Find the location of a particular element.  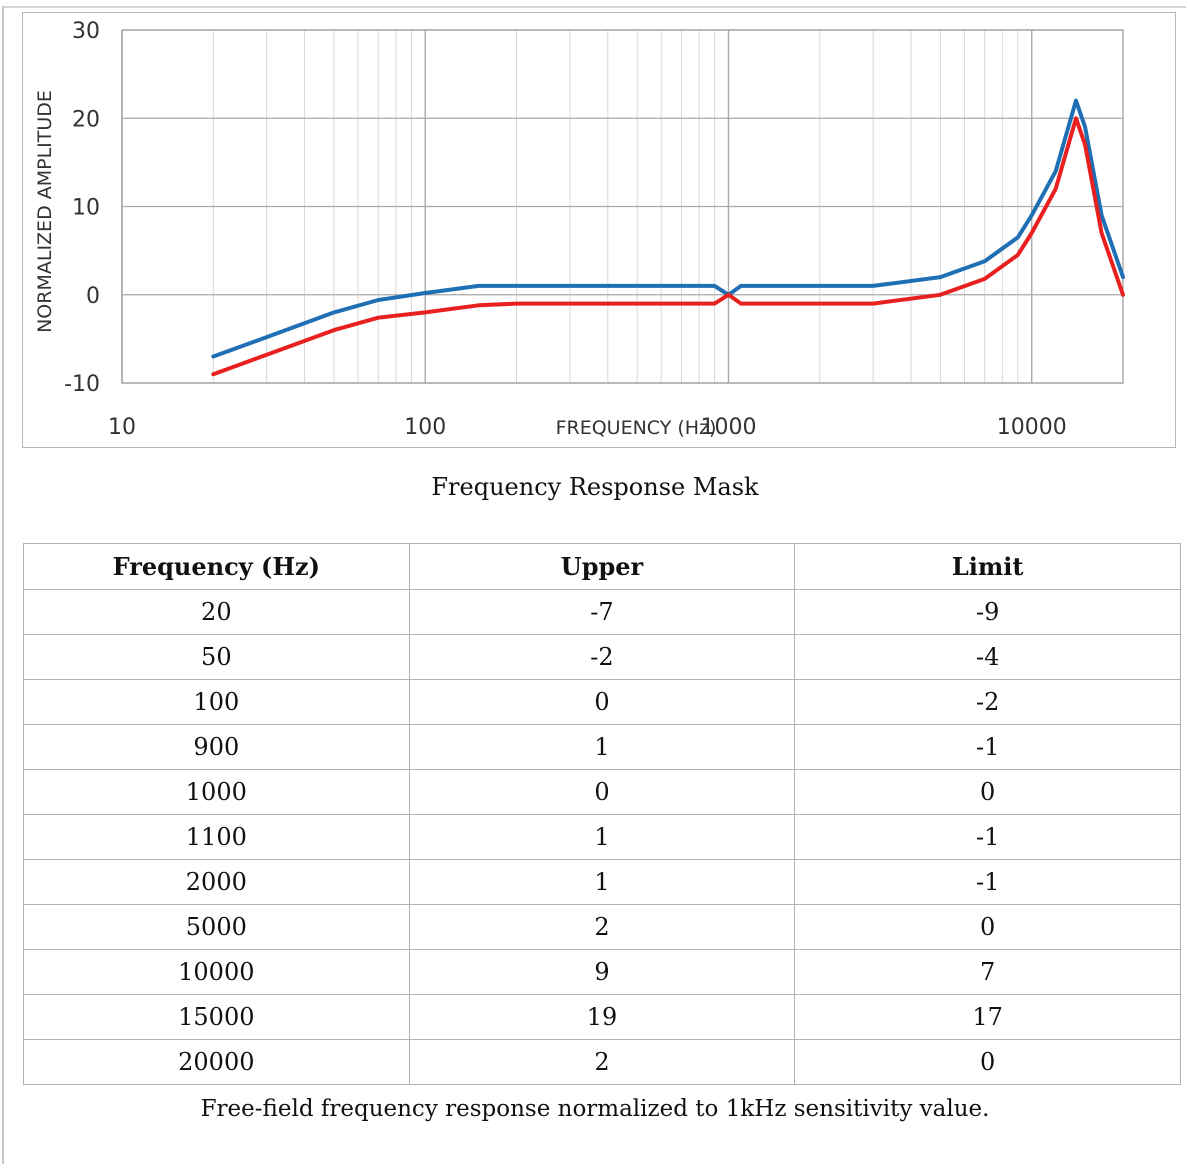

table-header-row: Frequency (Hz) Upper Limit is located at coordinates (602, 566).